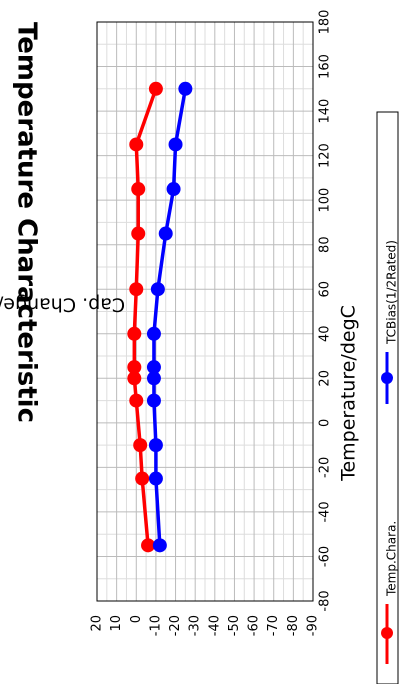 The image size is (399, 684). What do you see at coordinates (214, 625) in the screenshot?
I see `y-tick-label: -40` at bounding box center [214, 625].